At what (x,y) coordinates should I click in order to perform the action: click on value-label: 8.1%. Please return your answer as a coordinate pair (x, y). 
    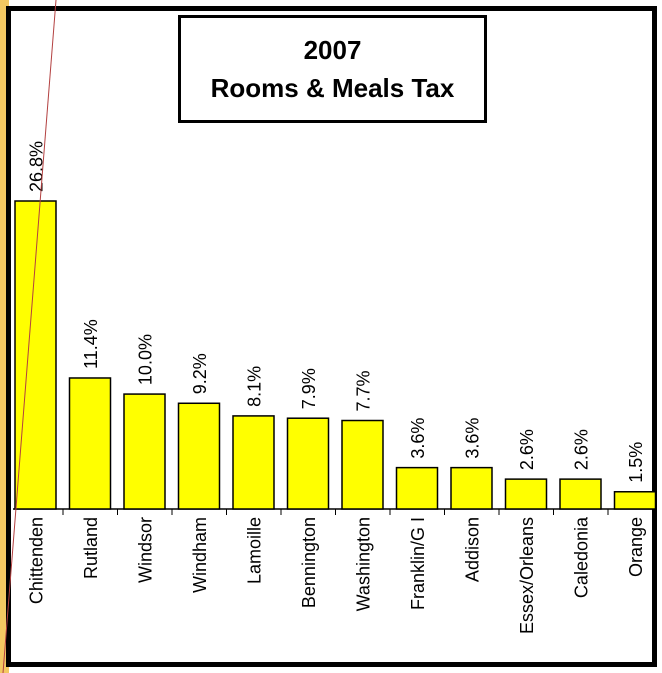
    Looking at the image, I should click on (255, 386).